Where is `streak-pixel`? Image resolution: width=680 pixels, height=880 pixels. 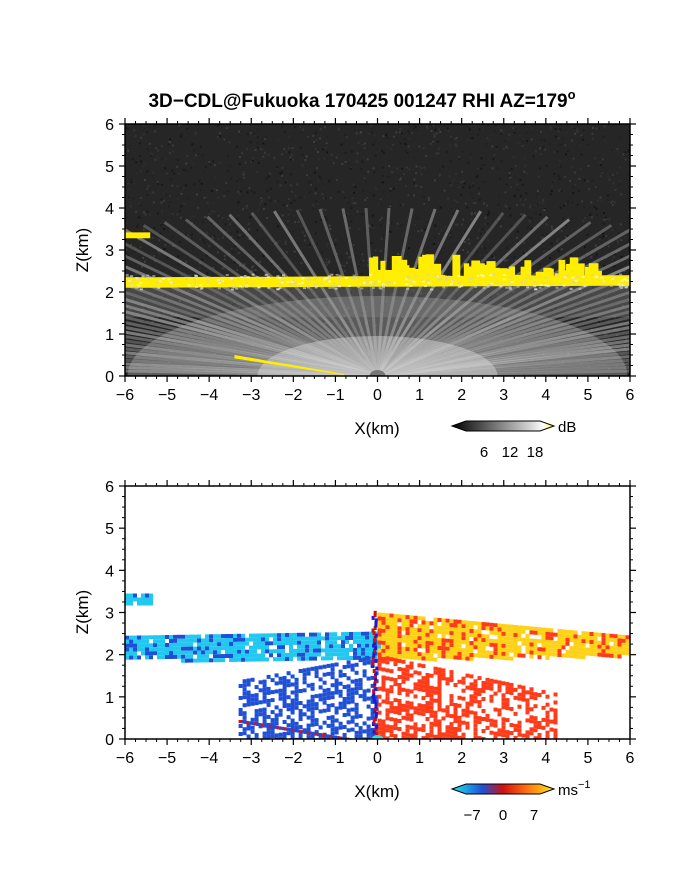 streak-pixel is located at coordinates (281, 728).